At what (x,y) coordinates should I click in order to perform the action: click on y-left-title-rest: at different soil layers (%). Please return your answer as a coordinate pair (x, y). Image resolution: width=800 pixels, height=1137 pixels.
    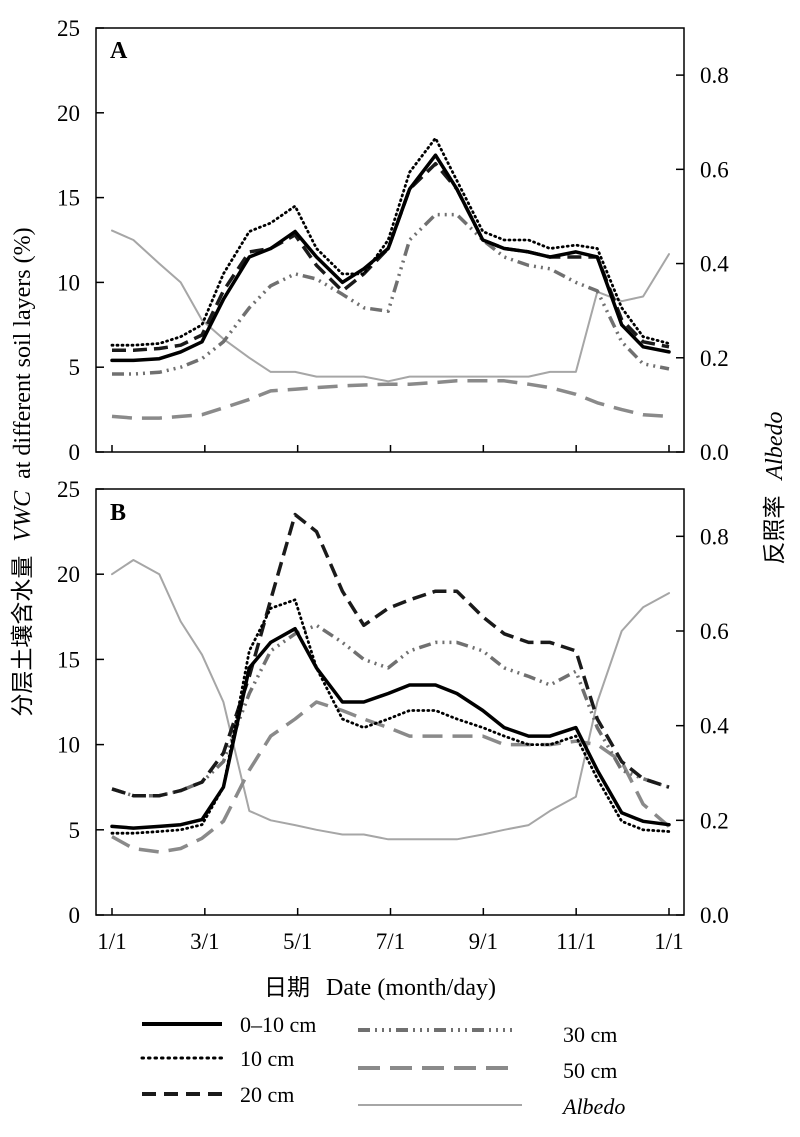
    Looking at the image, I should click on (23, 352).